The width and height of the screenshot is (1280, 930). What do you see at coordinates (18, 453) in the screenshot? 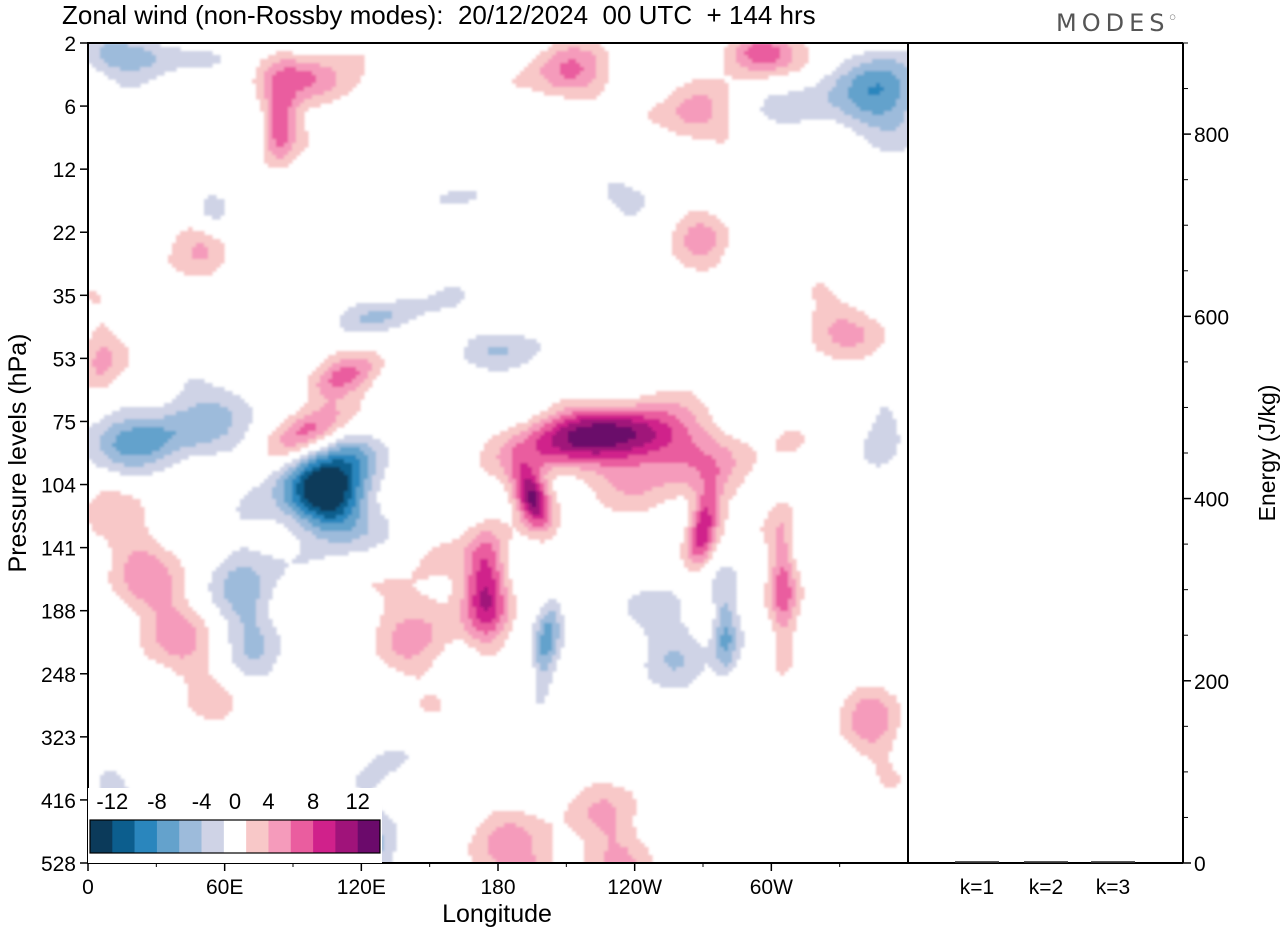
I see `y-axis-label: Pressure levels (hPa)` at bounding box center [18, 453].